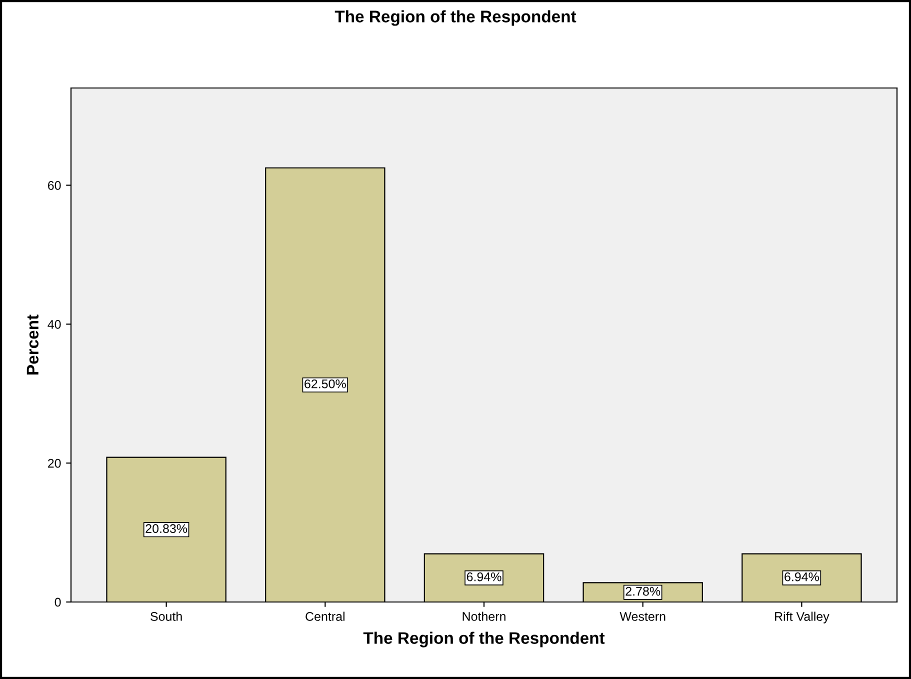  I want to click on y-tick-label: 40, so click(54, 324).